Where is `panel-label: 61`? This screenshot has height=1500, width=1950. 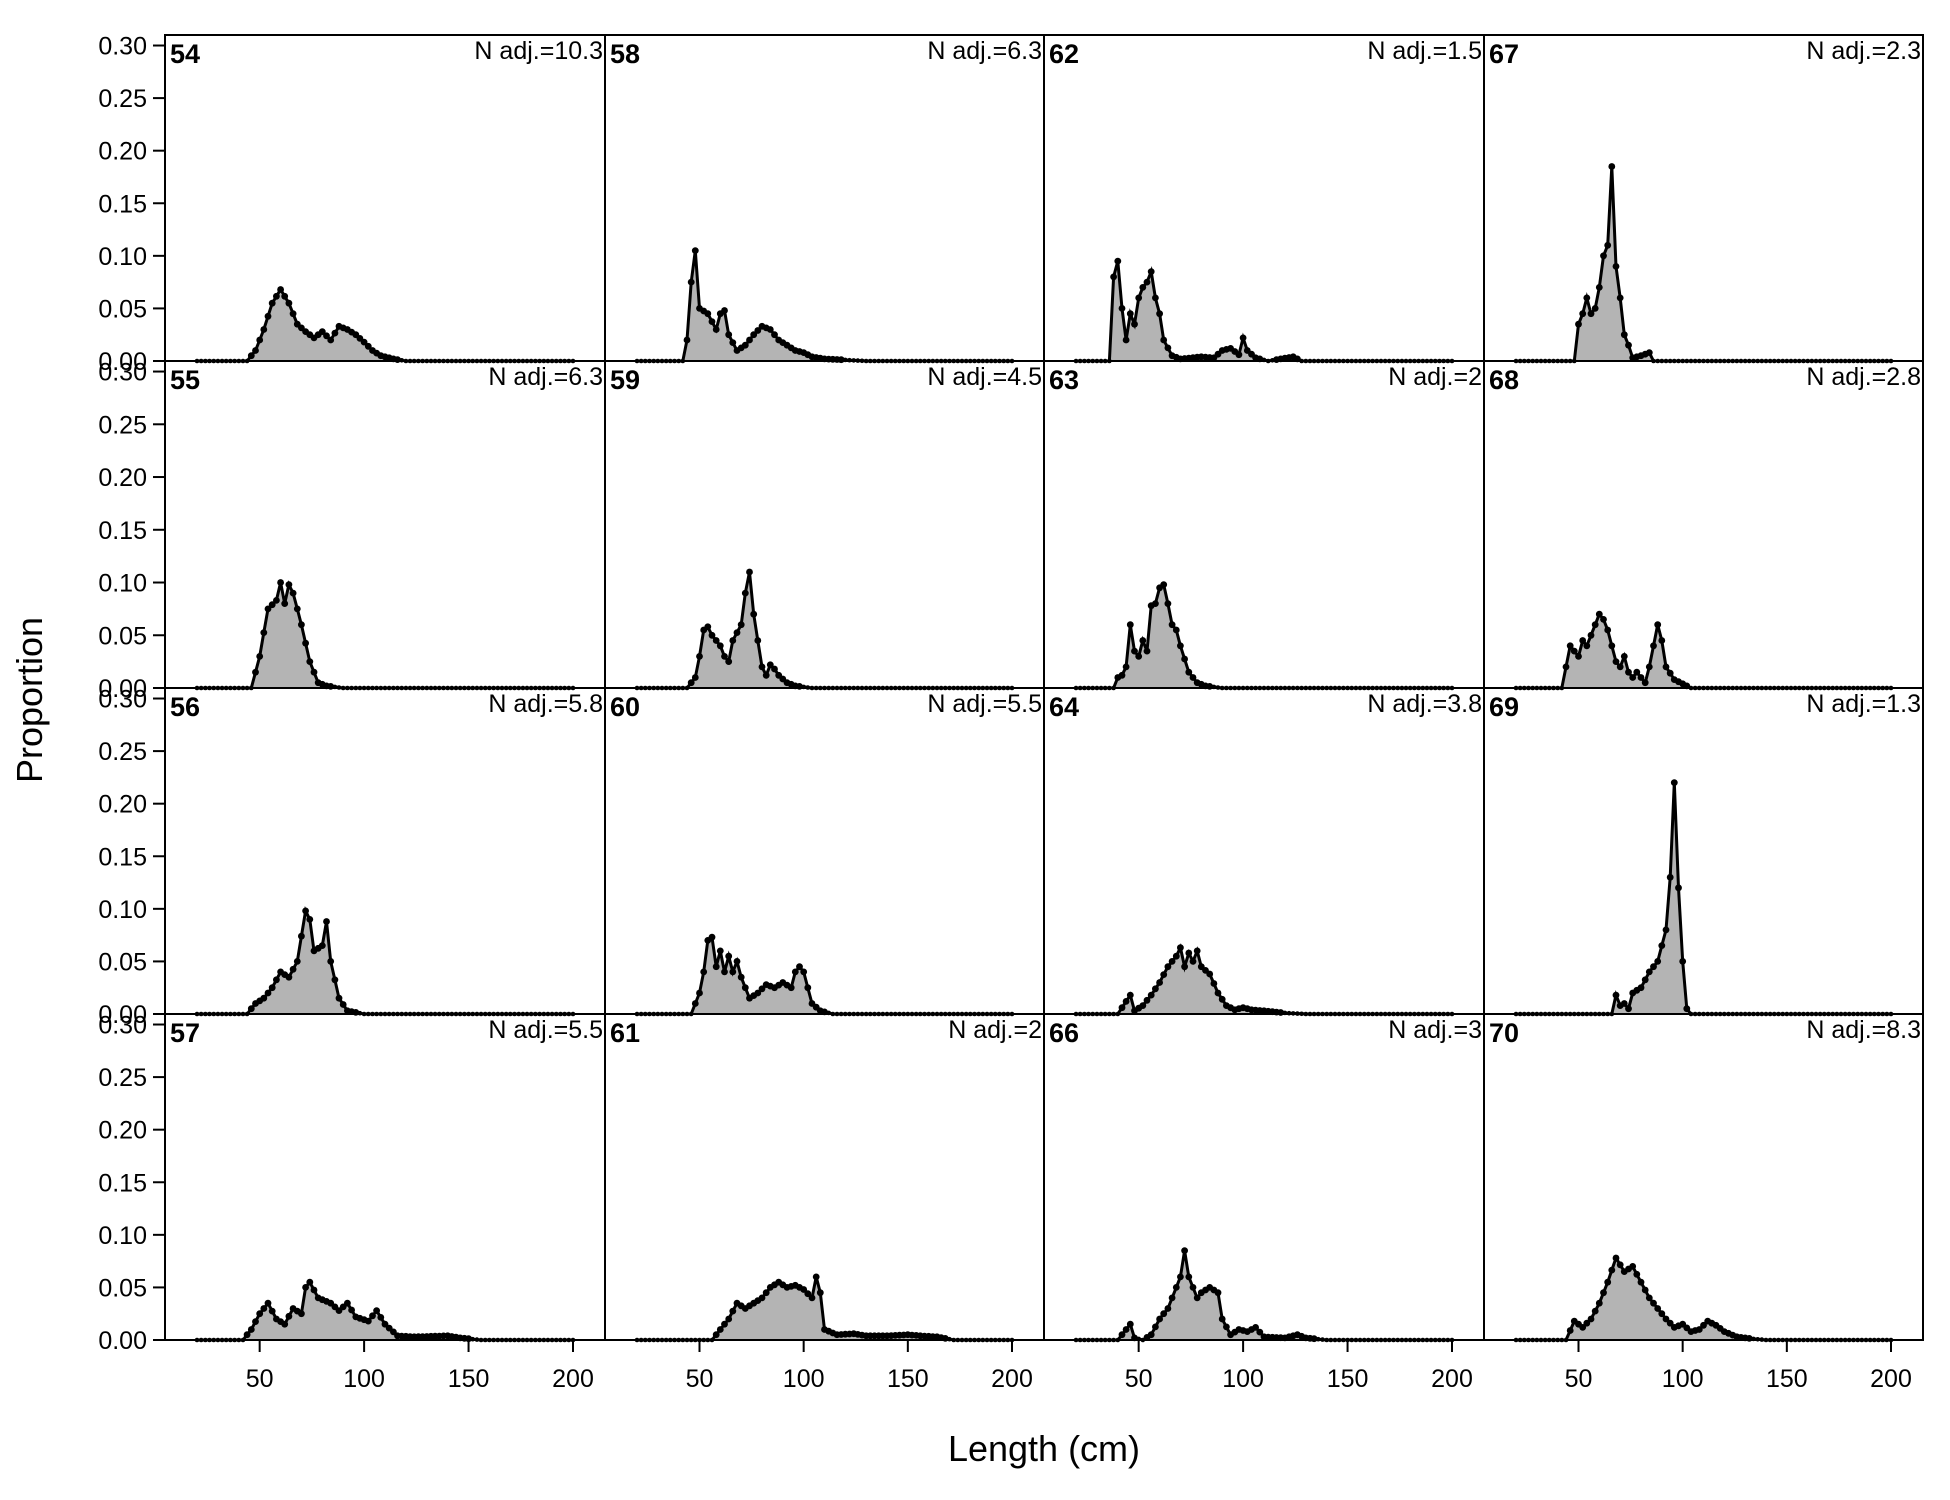
panel-label: 61 is located at coordinates (625, 1033).